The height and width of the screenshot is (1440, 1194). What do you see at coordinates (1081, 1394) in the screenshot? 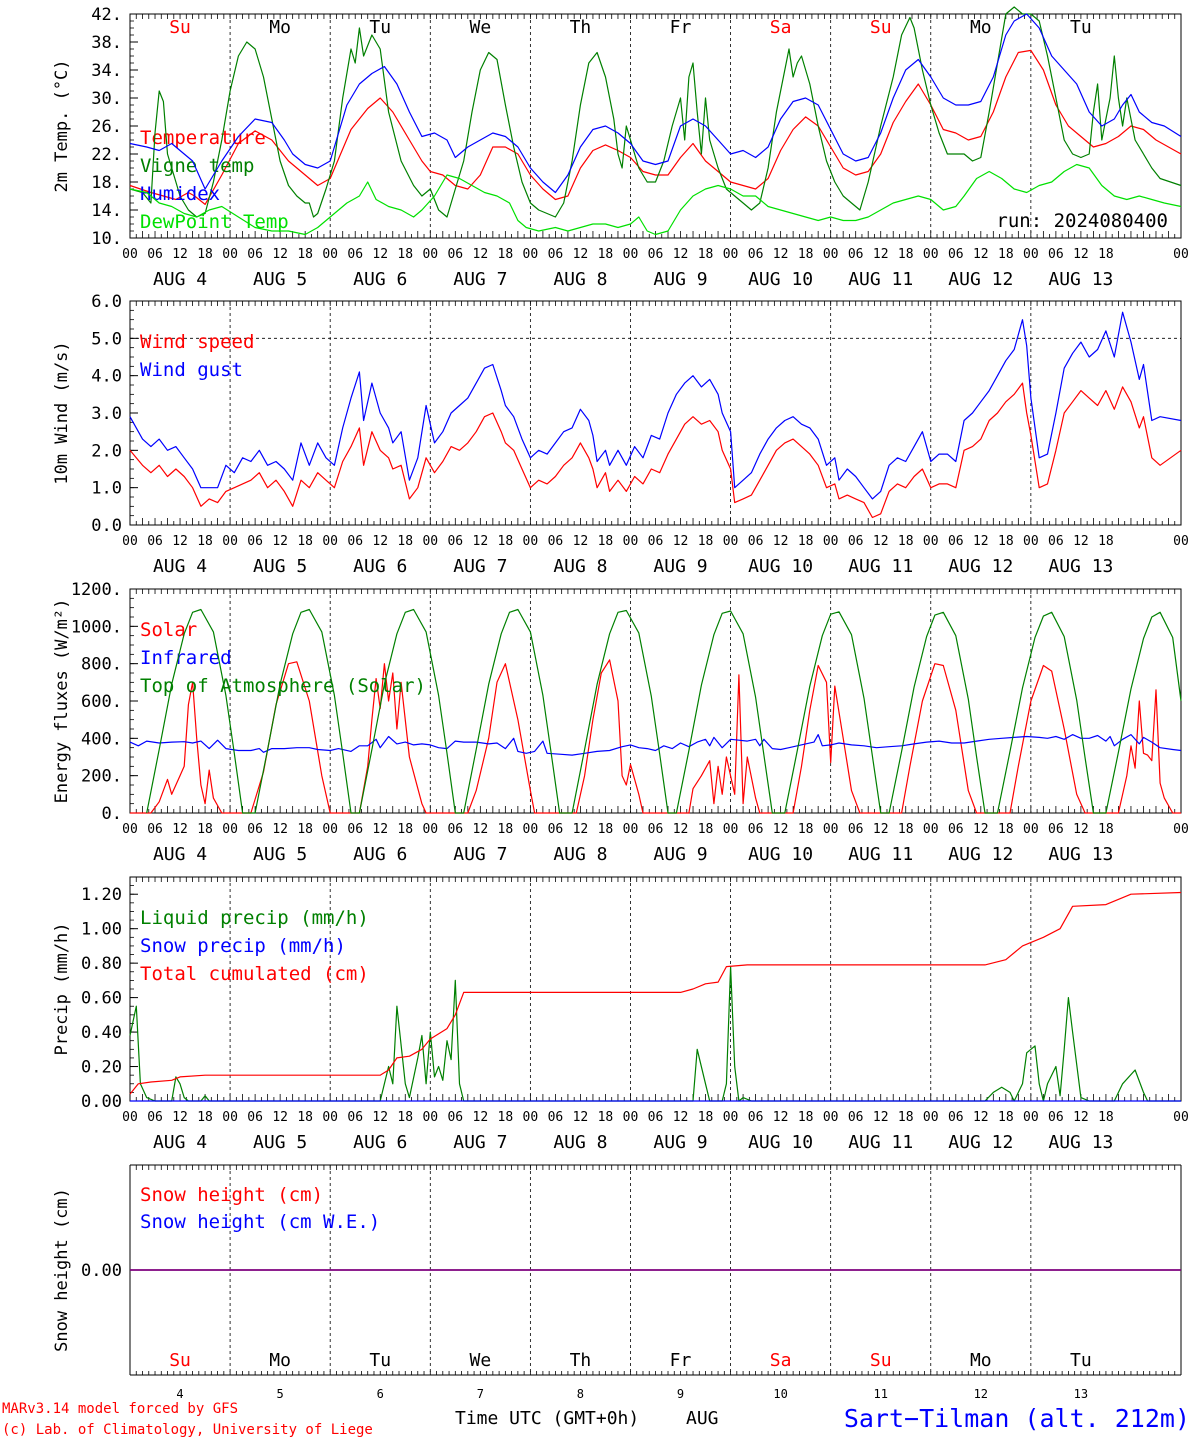
I see `day-number-label: 13` at bounding box center [1081, 1394].